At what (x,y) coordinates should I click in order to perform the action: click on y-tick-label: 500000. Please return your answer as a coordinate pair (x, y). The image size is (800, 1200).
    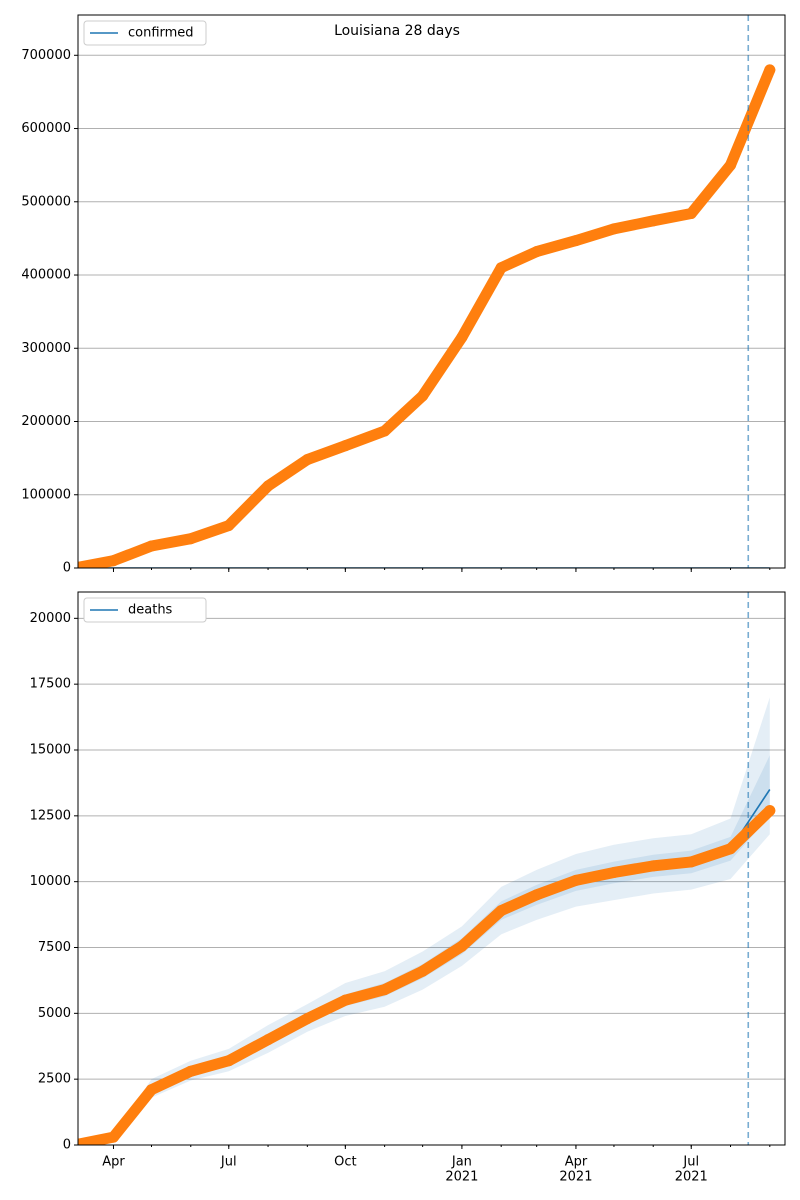
    Looking at the image, I should click on (46, 201).